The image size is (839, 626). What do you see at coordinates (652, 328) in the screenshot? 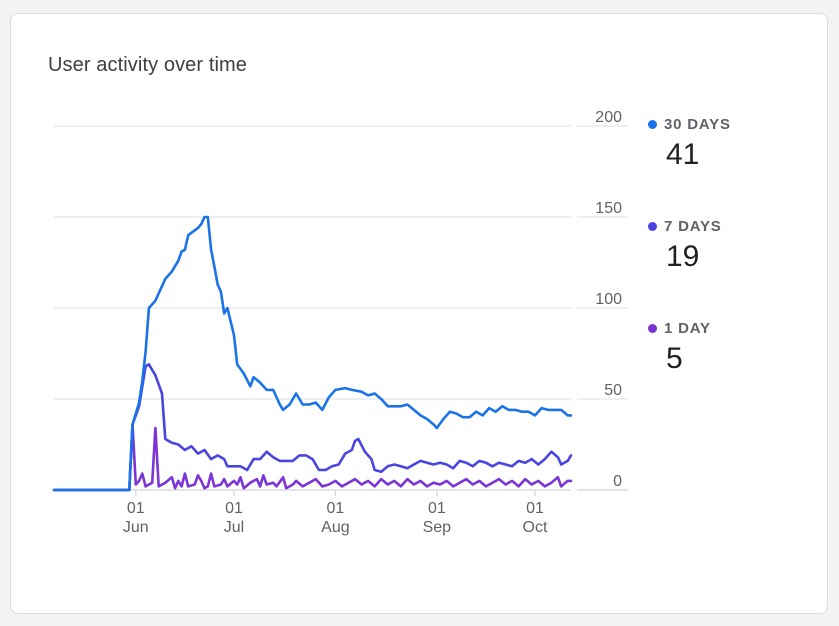
I see `legend-dot-1-day` at bounding box center [652, 328].